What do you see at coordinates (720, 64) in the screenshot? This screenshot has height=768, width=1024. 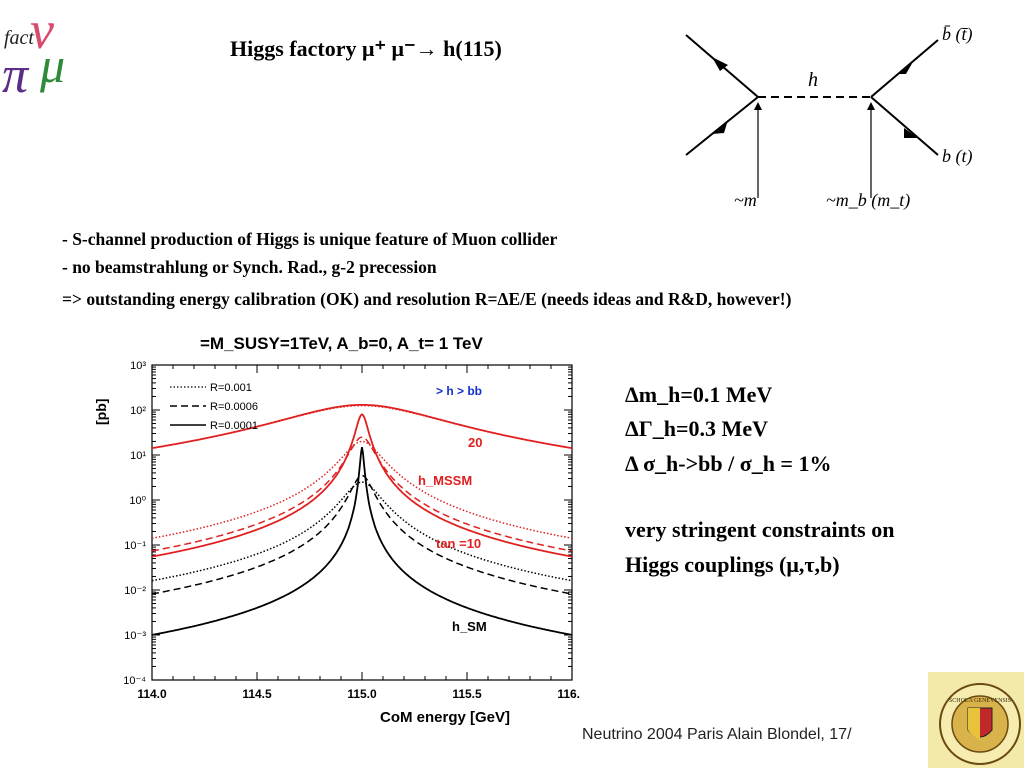 I see `arrow-head-top-left` at bounding box center [720, 64].